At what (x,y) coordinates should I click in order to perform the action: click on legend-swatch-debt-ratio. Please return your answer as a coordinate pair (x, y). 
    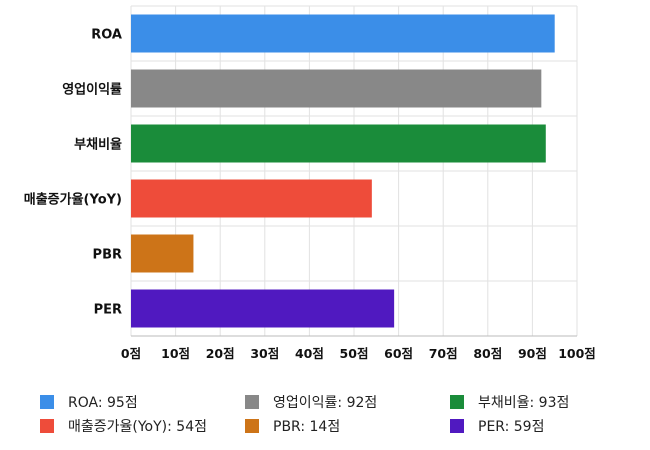
    Looking at the image, I should click on (457, 402).